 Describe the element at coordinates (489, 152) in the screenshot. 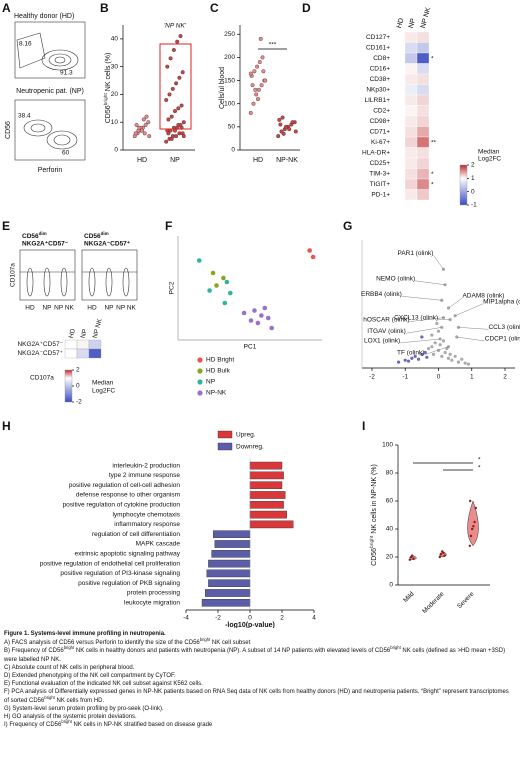

I see `legend-title: Median` at that location.